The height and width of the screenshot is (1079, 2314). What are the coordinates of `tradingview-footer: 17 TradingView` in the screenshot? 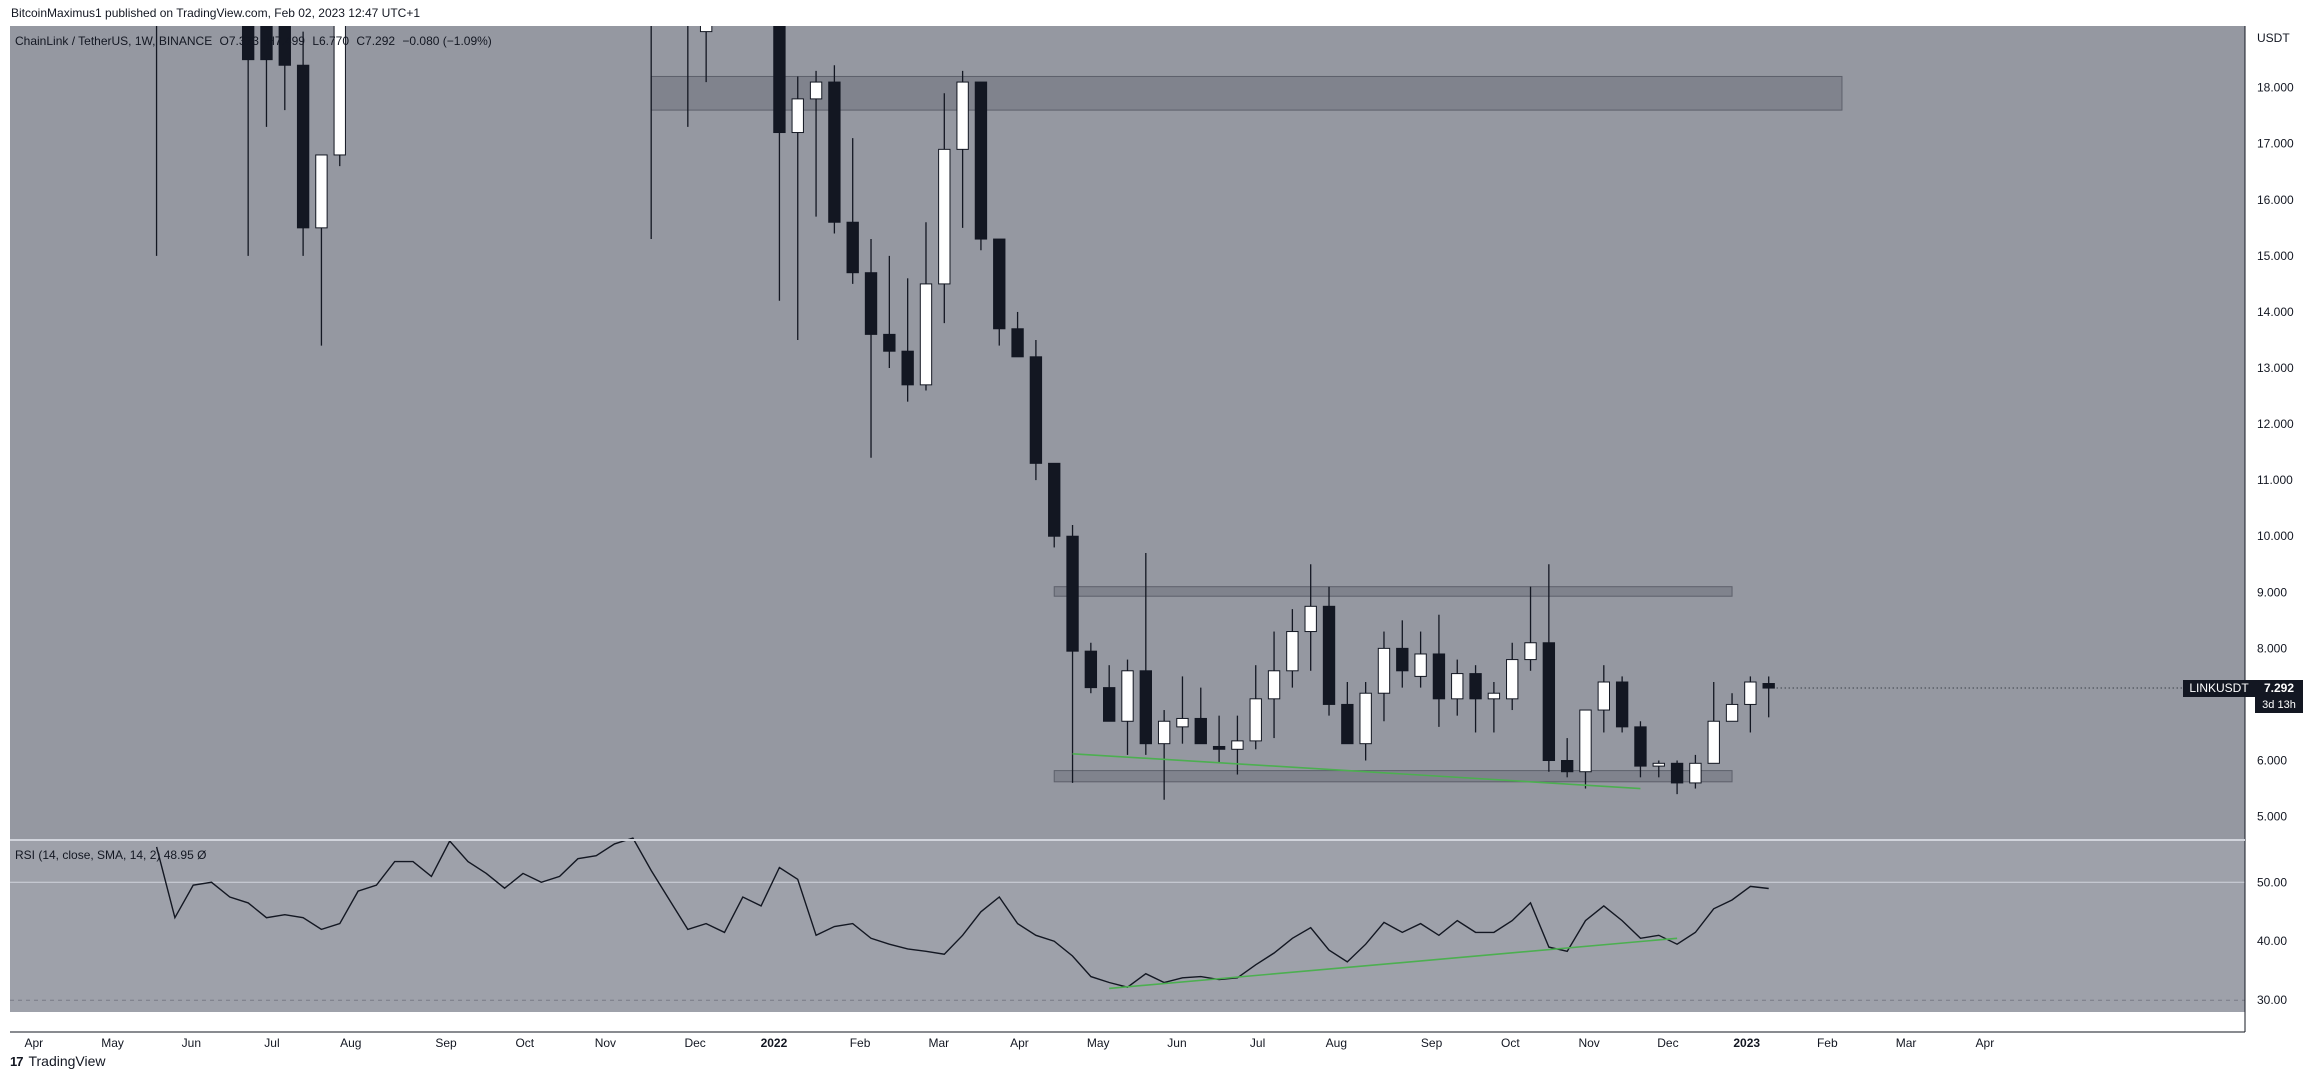 It's located at (58, 1061).